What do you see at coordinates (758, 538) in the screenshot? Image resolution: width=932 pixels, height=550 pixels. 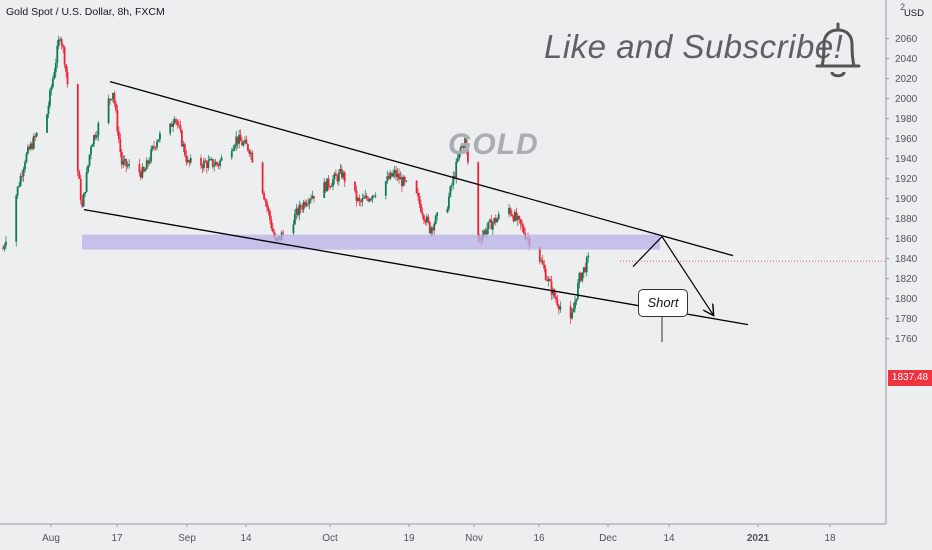 I see `time-tick-label: 2021` at bounding box center [758, 538].